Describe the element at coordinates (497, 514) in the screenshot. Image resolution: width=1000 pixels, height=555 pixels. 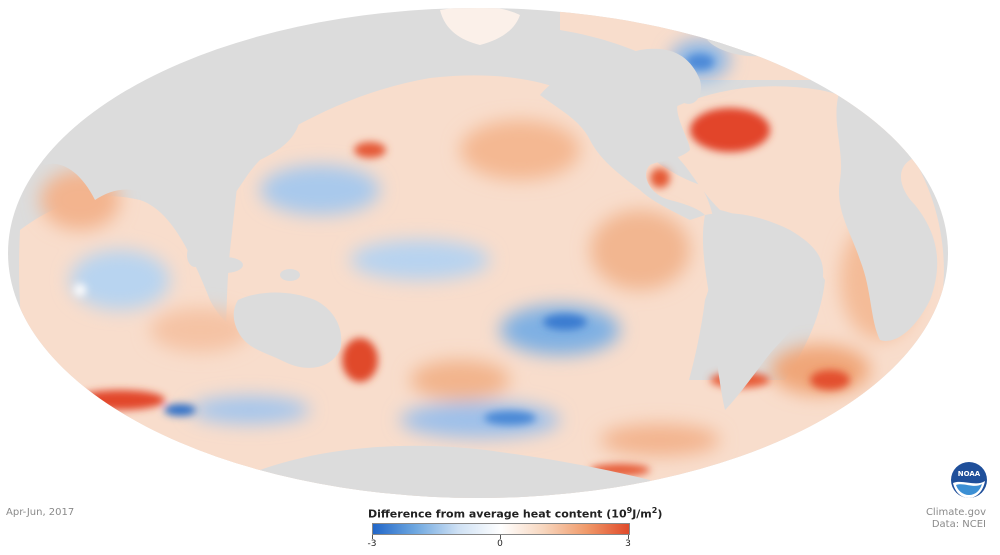
I see `legend-title-prefix: Difference from average heat content (10` at that location.